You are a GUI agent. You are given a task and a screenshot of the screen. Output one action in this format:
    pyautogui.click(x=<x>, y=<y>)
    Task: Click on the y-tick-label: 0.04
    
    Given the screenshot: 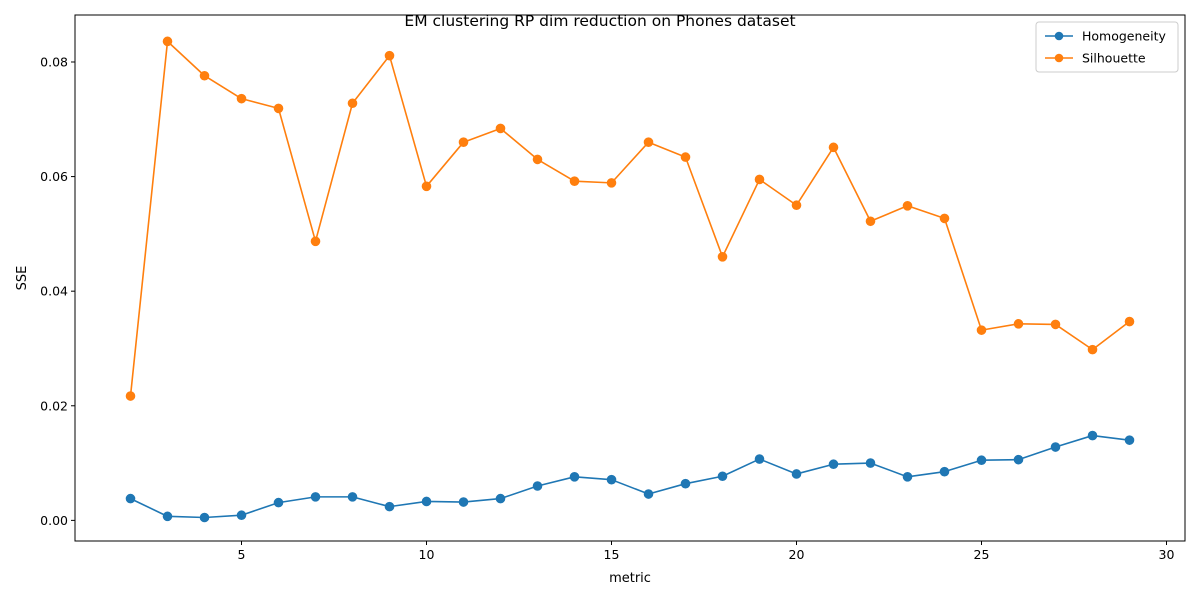 What is the action you would take?
    pyautogui.click(x=54, y=291)
    